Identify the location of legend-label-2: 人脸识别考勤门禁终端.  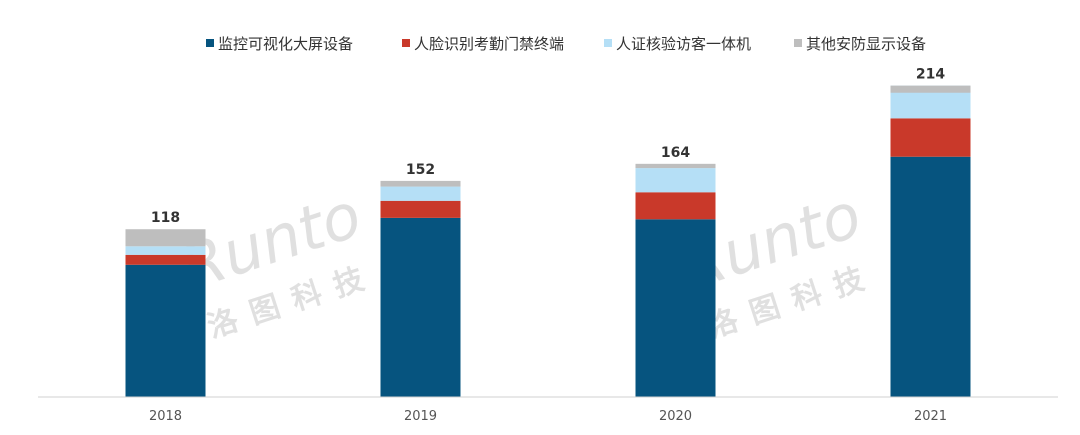
(489, 44).